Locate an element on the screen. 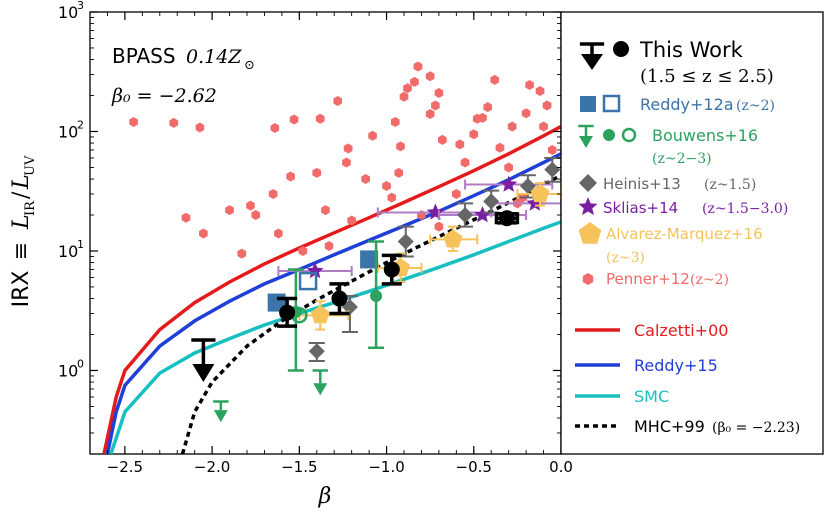 This screenshot has width=830, height=514. legend-bouwens16-open-marker is located at coordinates (629, 135).